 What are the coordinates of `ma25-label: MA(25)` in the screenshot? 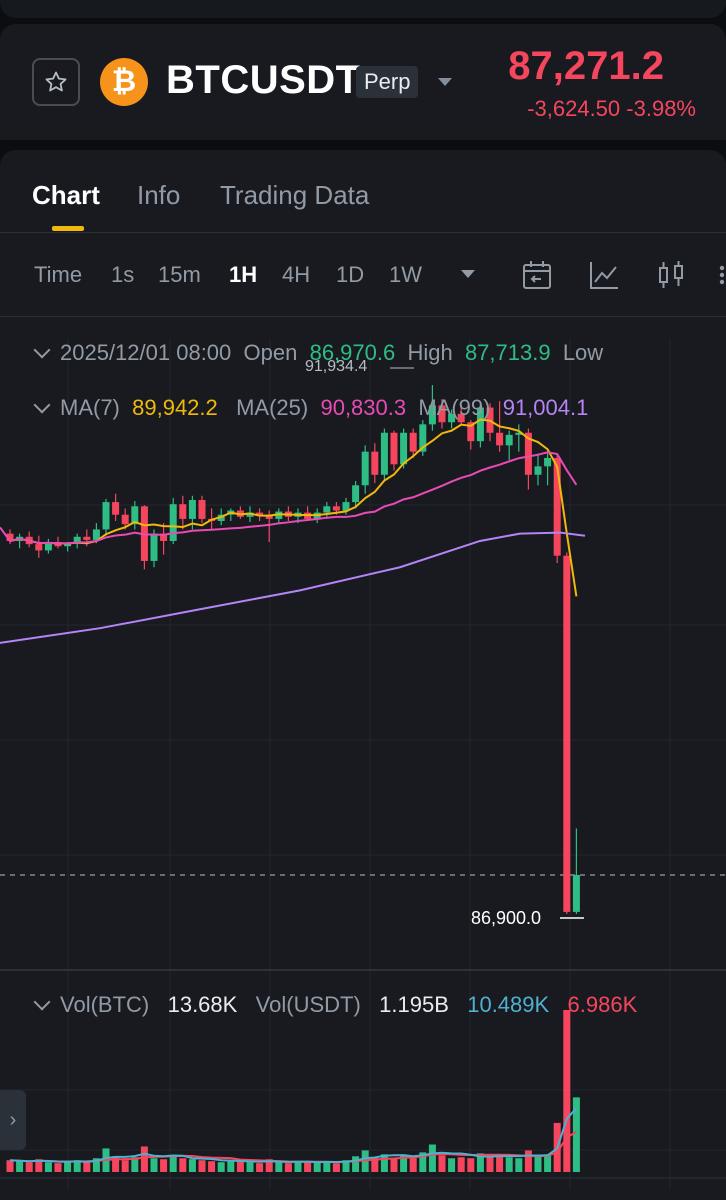 It's located at (272, 407).